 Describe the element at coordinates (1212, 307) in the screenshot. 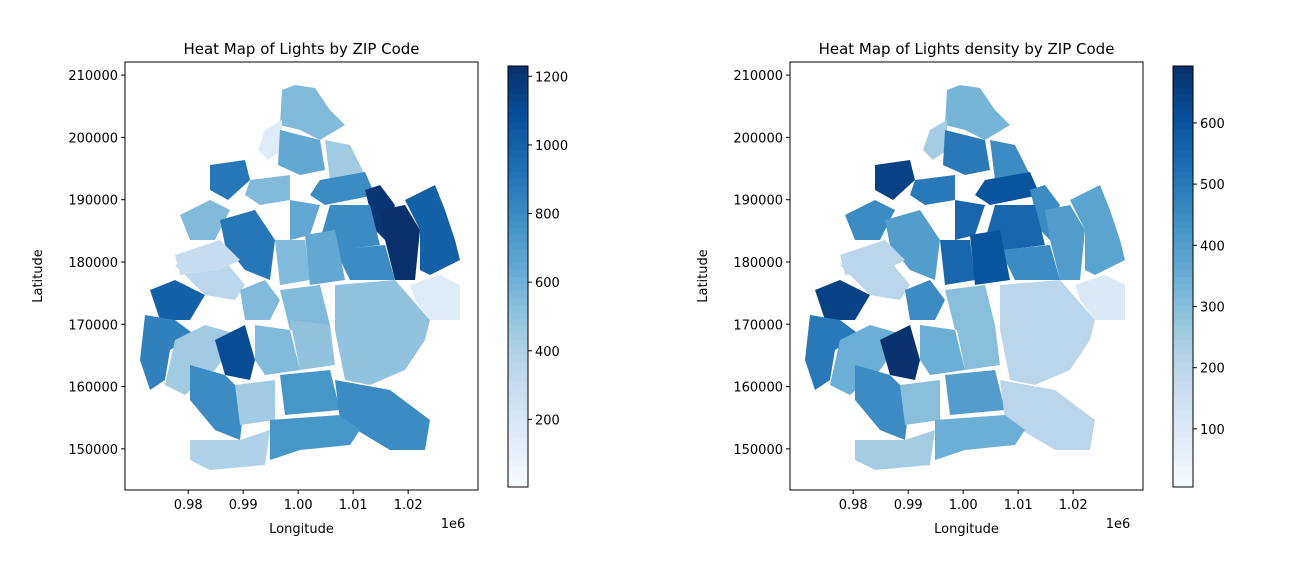

I see `colorbar-tick-label: 300` at that location.